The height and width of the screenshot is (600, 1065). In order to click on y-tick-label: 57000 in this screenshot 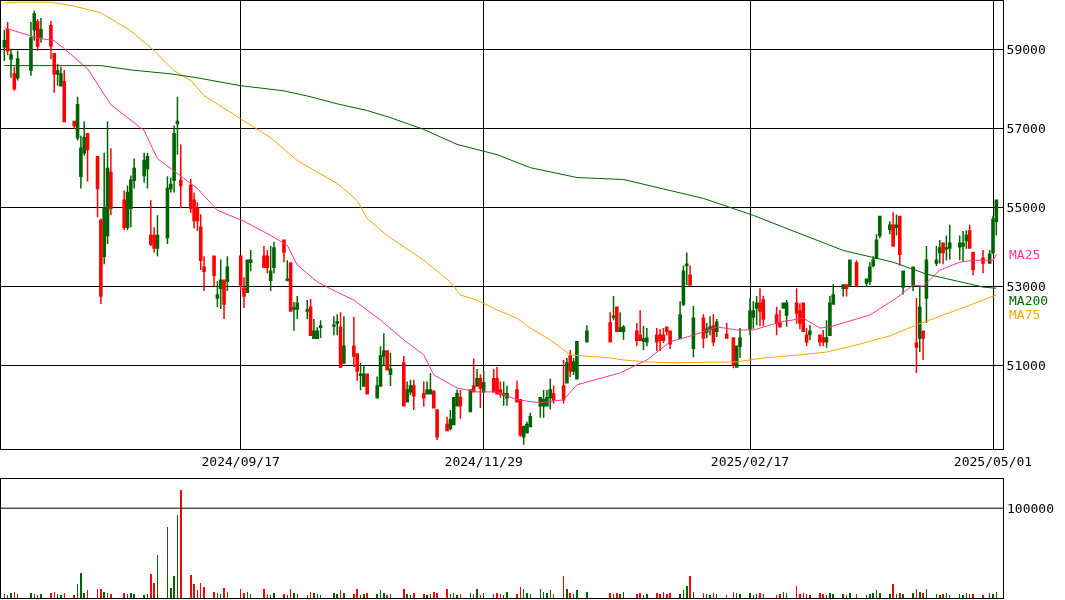, I will do `click(1026, 129)`.